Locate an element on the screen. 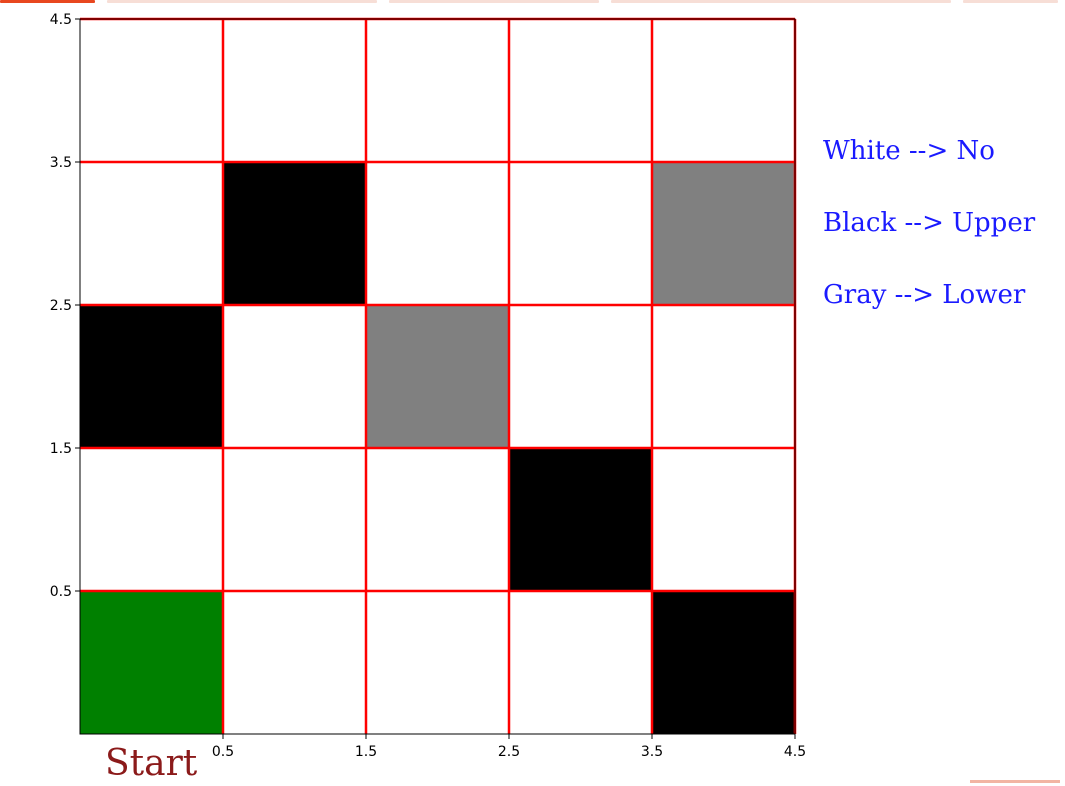 Image resolution: width=1065 pixels, height=786 pixels. legend-entry-black: Black --> Upper is located at coordinates (929, 223).